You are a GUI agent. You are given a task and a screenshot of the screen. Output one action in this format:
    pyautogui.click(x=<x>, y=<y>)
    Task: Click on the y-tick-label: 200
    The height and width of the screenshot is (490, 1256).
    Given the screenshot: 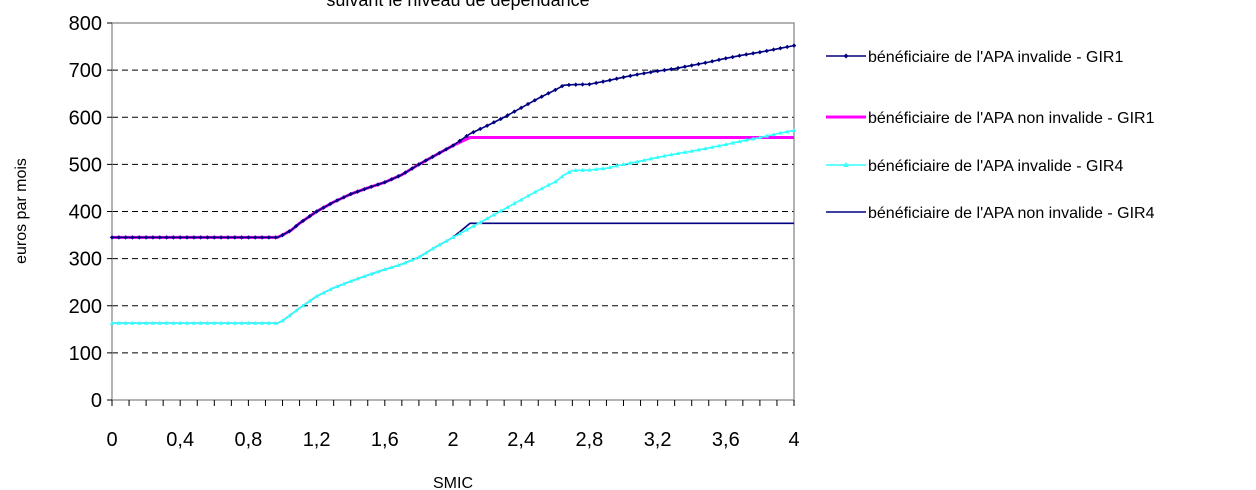 What is the action you would take?
    pyautogui.click(x=85, y=307)
    